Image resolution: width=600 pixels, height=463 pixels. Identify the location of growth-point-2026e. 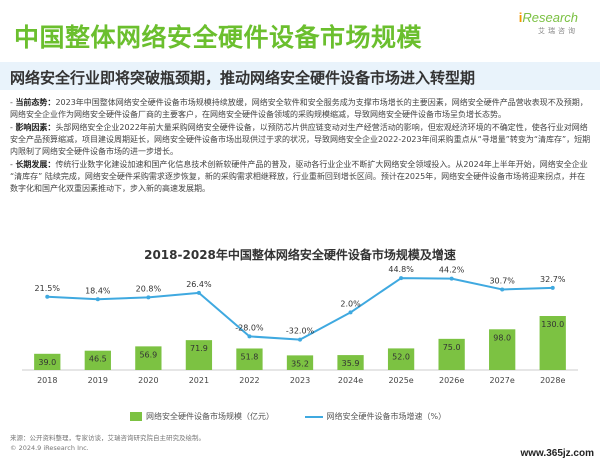
(451, 278).